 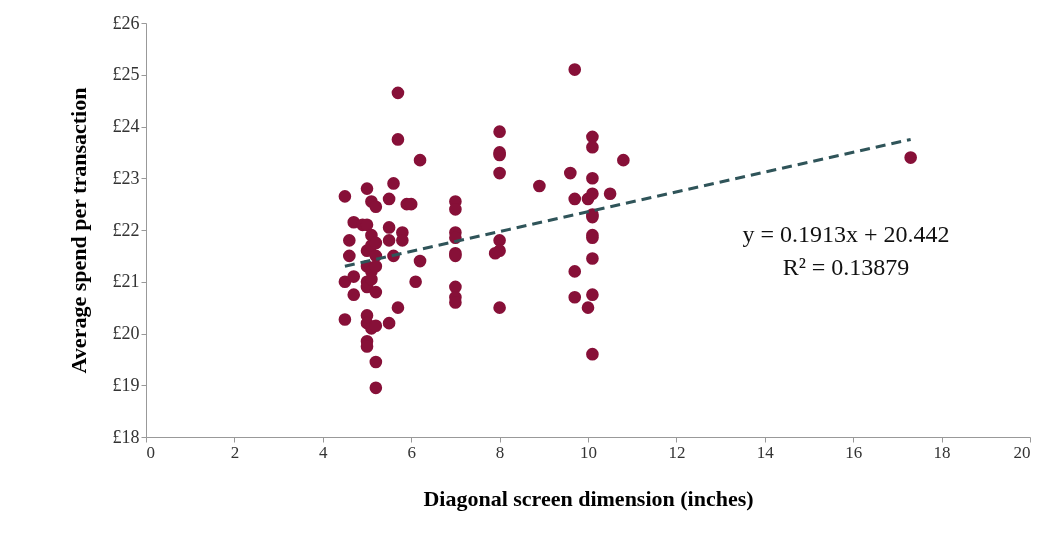 I want to click on x-tick-label: 10, so click(x=588, y=452).